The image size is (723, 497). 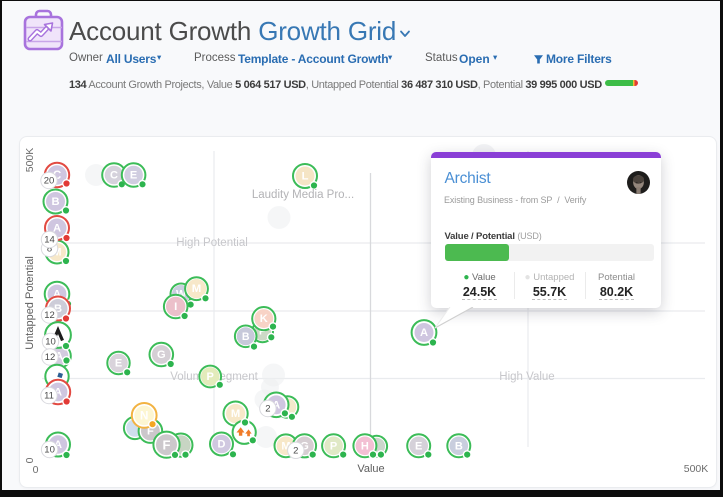 I want to click on svg-text: K, so click(x=264, y=319).